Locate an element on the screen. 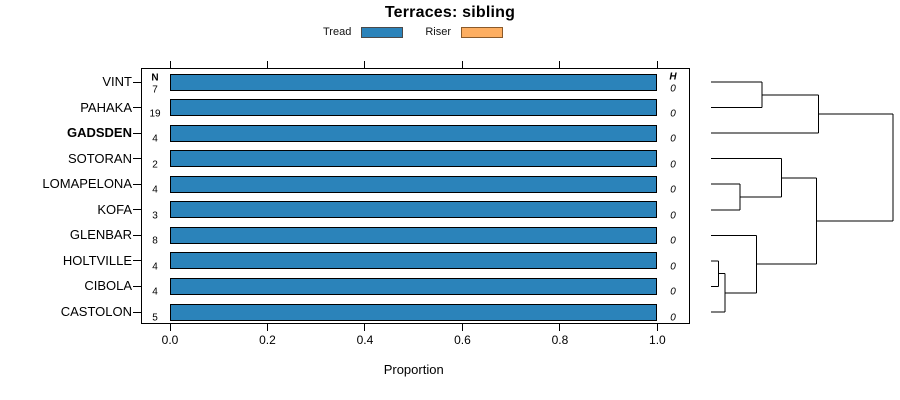 The width and height of the screenshot is (900, 400). x-tick-bottom-0.0 is located at coordinates (170, 327).